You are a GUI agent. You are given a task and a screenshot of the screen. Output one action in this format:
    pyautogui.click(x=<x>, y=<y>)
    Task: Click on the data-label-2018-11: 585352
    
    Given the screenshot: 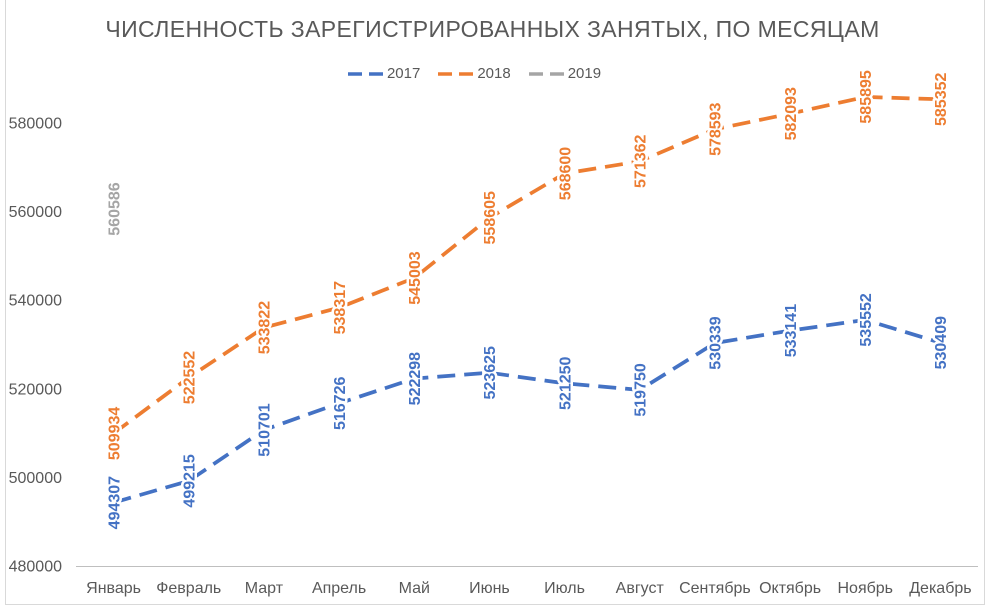 What is the action you would take?
    pyautogui.click(x=941, y=98)
    